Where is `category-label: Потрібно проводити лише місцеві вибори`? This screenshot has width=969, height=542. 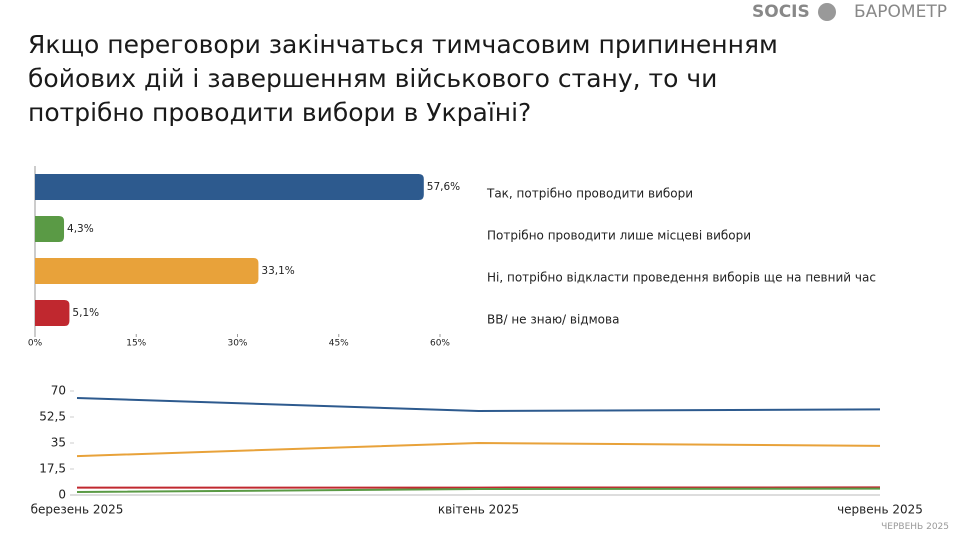
category-label: Потрібно проводити лише місцеві вибори is located at coordinates (619, 236).